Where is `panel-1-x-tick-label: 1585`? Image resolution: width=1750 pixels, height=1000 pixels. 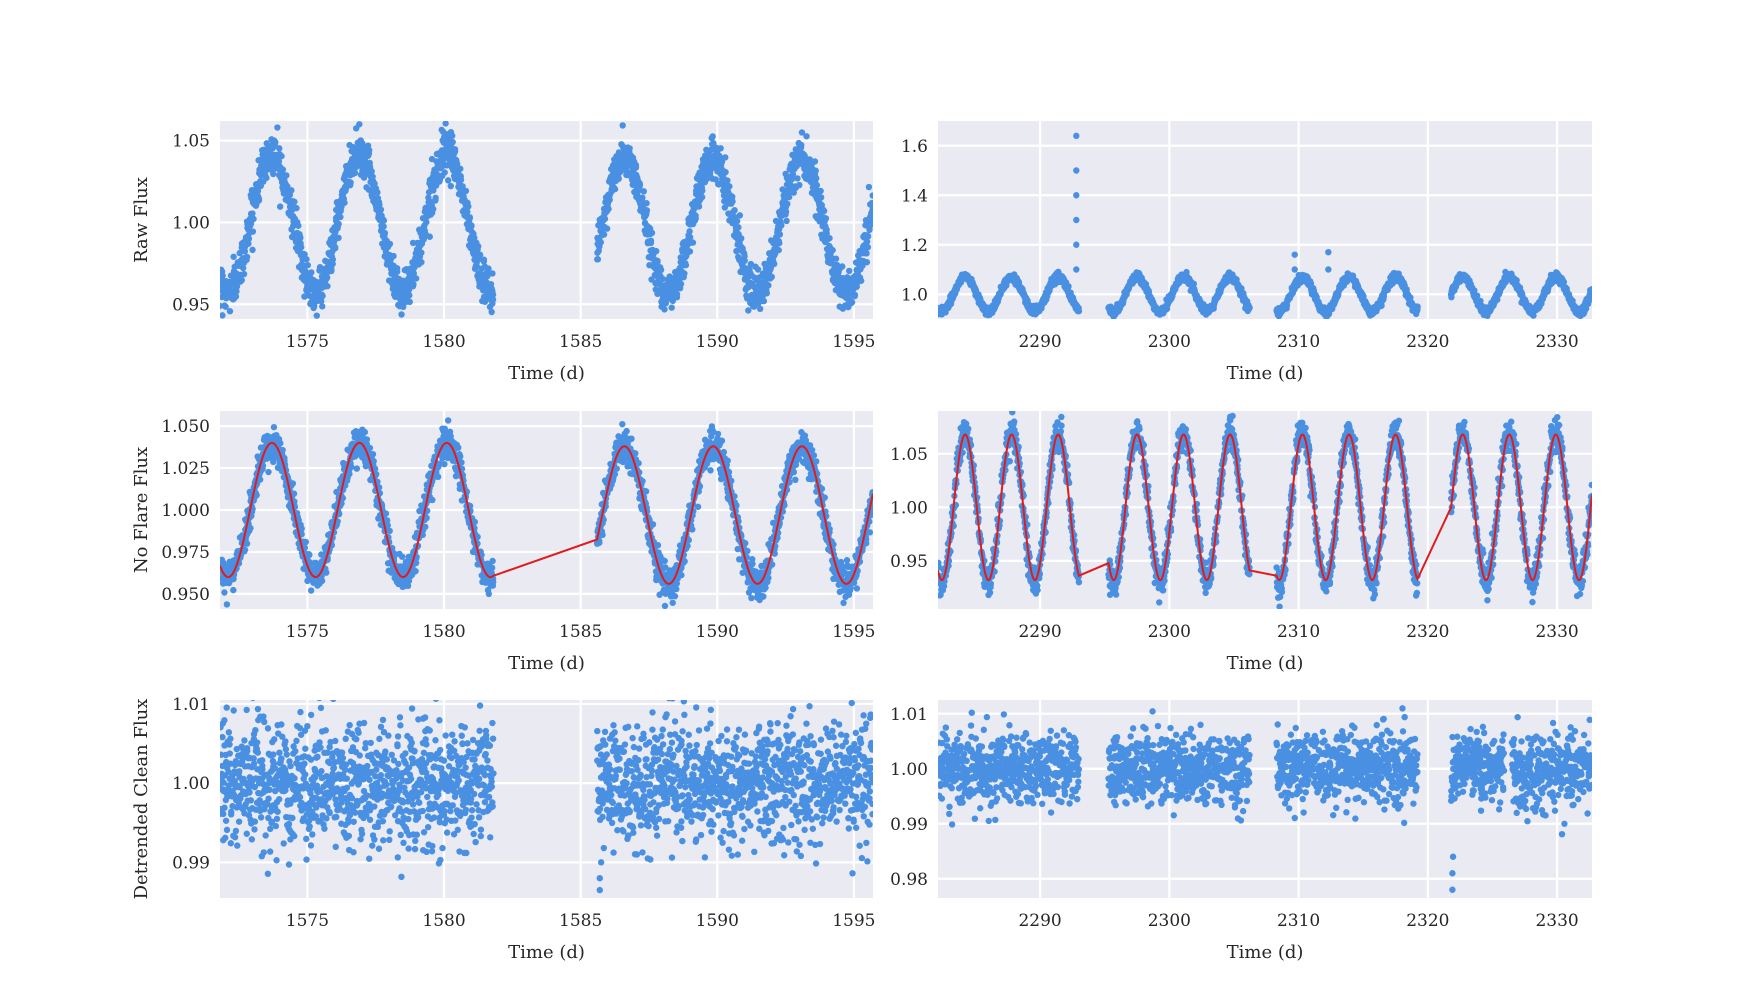
panel-1-x-tick-label: 1585 is located at coordinates (580, 342).